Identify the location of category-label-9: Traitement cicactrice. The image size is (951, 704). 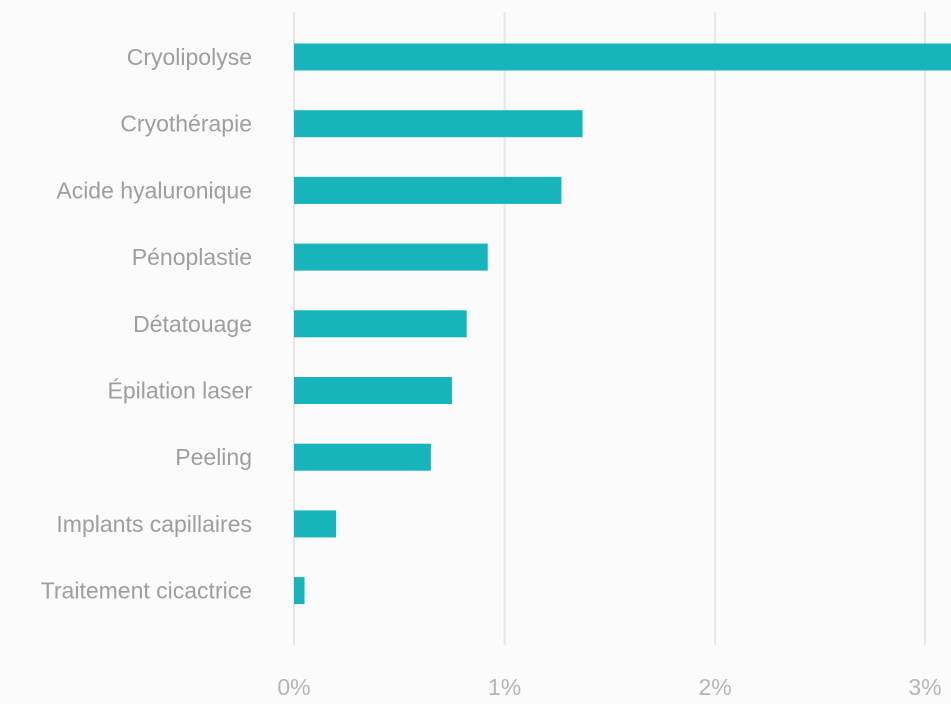
(146, 591).